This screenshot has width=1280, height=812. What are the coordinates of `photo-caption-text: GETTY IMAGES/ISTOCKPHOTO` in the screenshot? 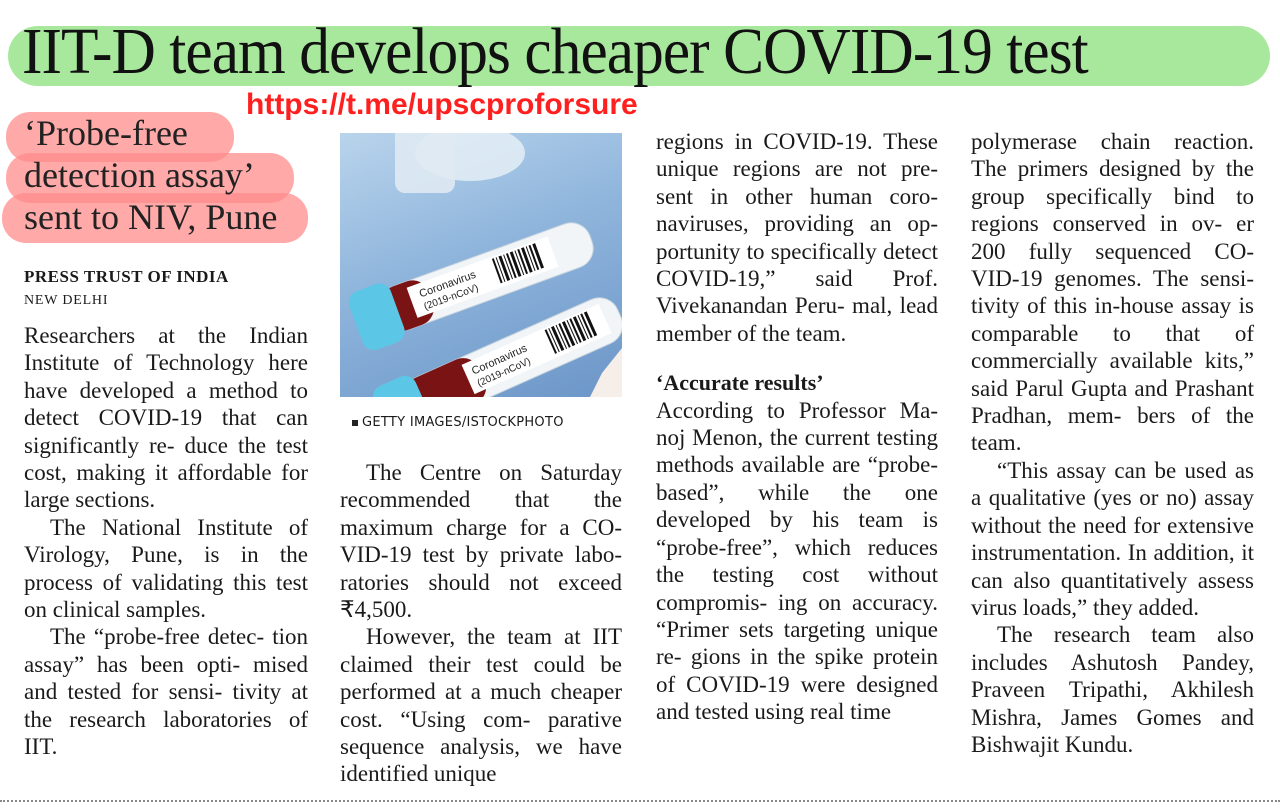 It's located at (463, 422).